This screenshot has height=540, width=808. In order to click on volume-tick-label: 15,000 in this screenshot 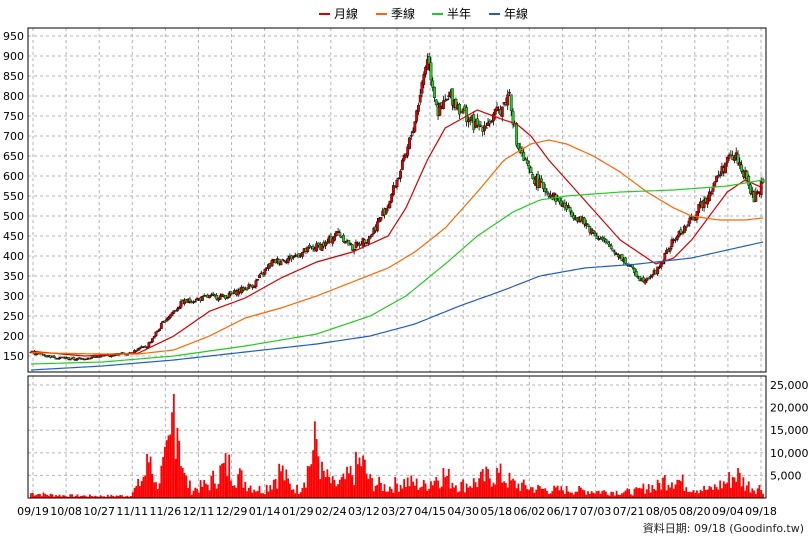, I will do `click(789, 430)`.